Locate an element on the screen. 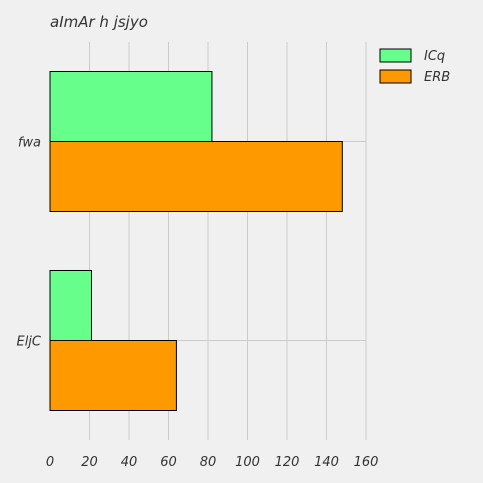  x-axis-ticks: 0 20 40 60 80 100 120 140 160 is located at coordinates (212, 462).